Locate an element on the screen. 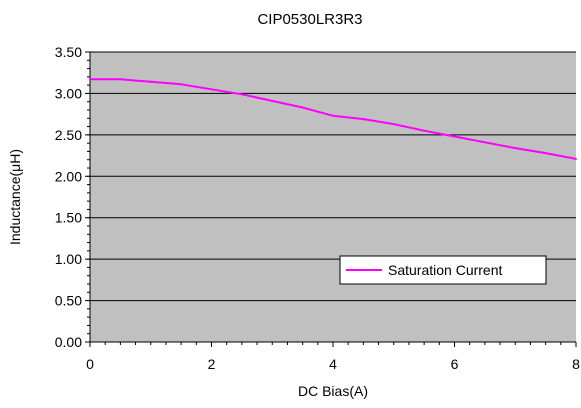 The height and width of the screenshot is (408, 581). chart-title: CIP0530LR3R3 is located at coordinates (309, 19).